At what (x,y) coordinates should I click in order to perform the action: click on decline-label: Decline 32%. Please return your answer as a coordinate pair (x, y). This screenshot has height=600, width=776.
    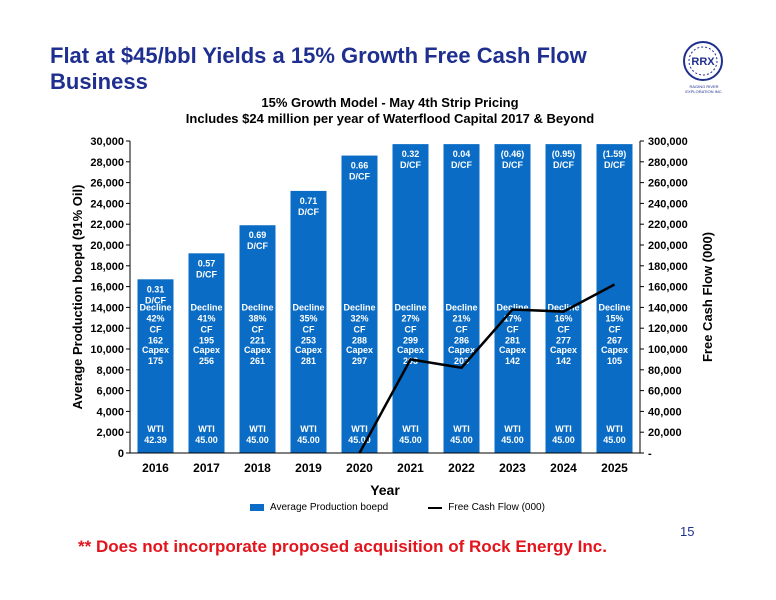
    Looking at the image, I should click on (359, 313).